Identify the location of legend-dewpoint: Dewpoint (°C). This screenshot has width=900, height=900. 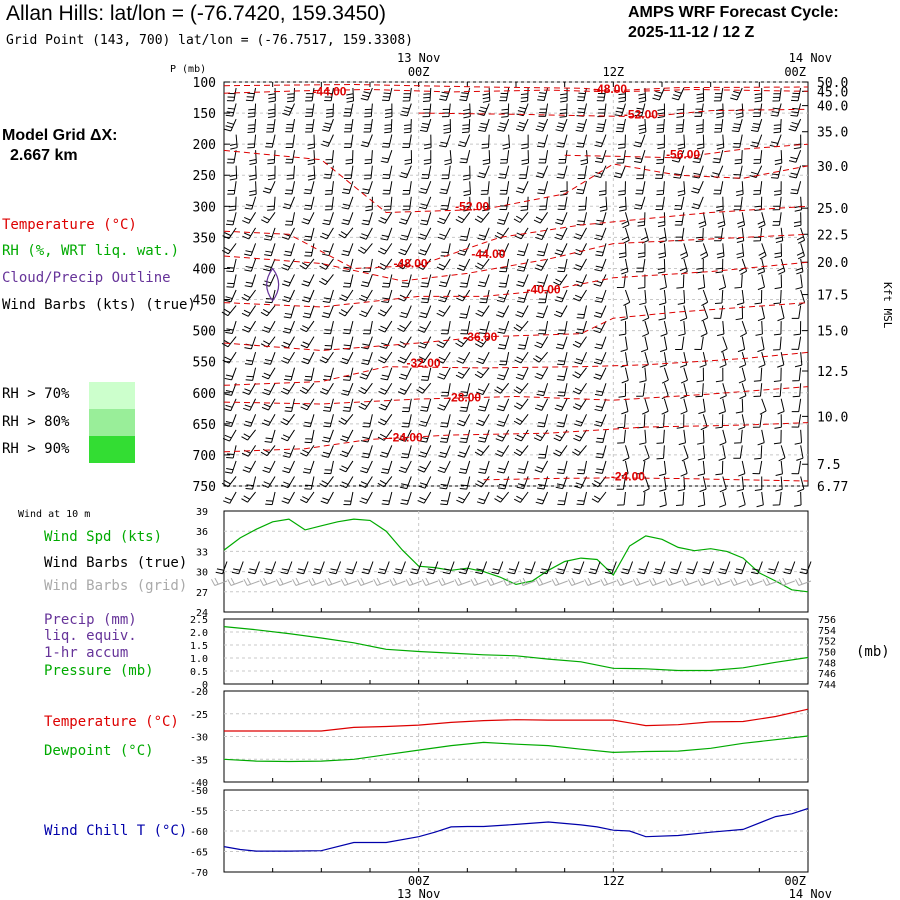
(99, 751).